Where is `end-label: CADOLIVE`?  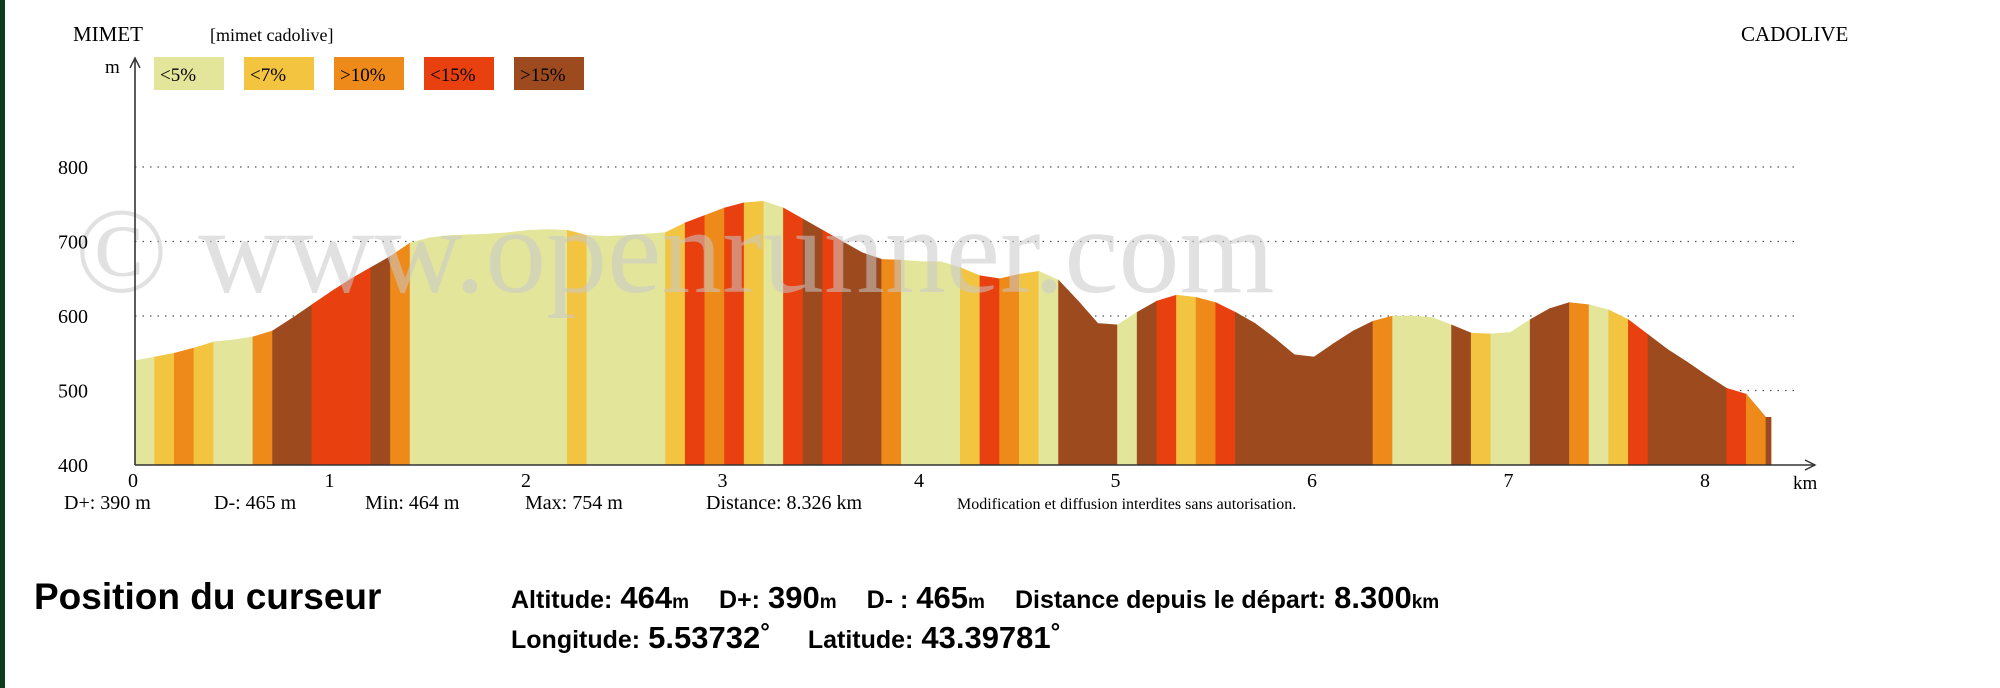
end-label: CADOLIVE is located at coordinates (1794, 34).